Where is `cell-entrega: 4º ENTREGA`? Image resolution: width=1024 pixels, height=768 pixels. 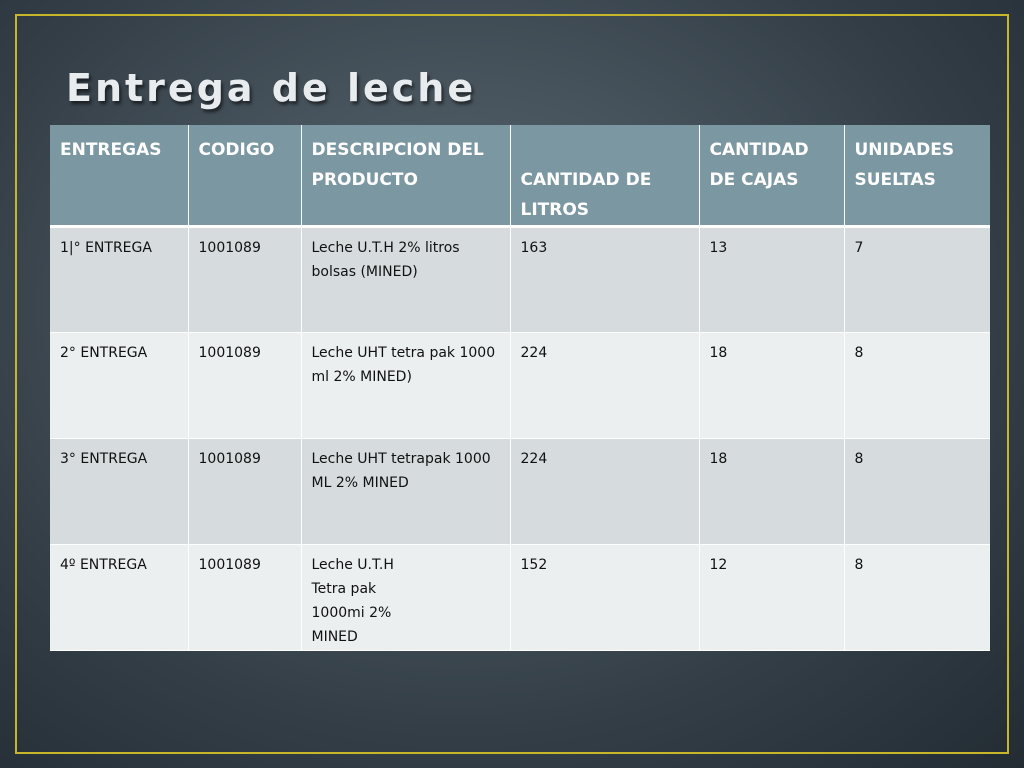
cell-entrega: 4º ENTREGA is located at coordinates (119, 597).